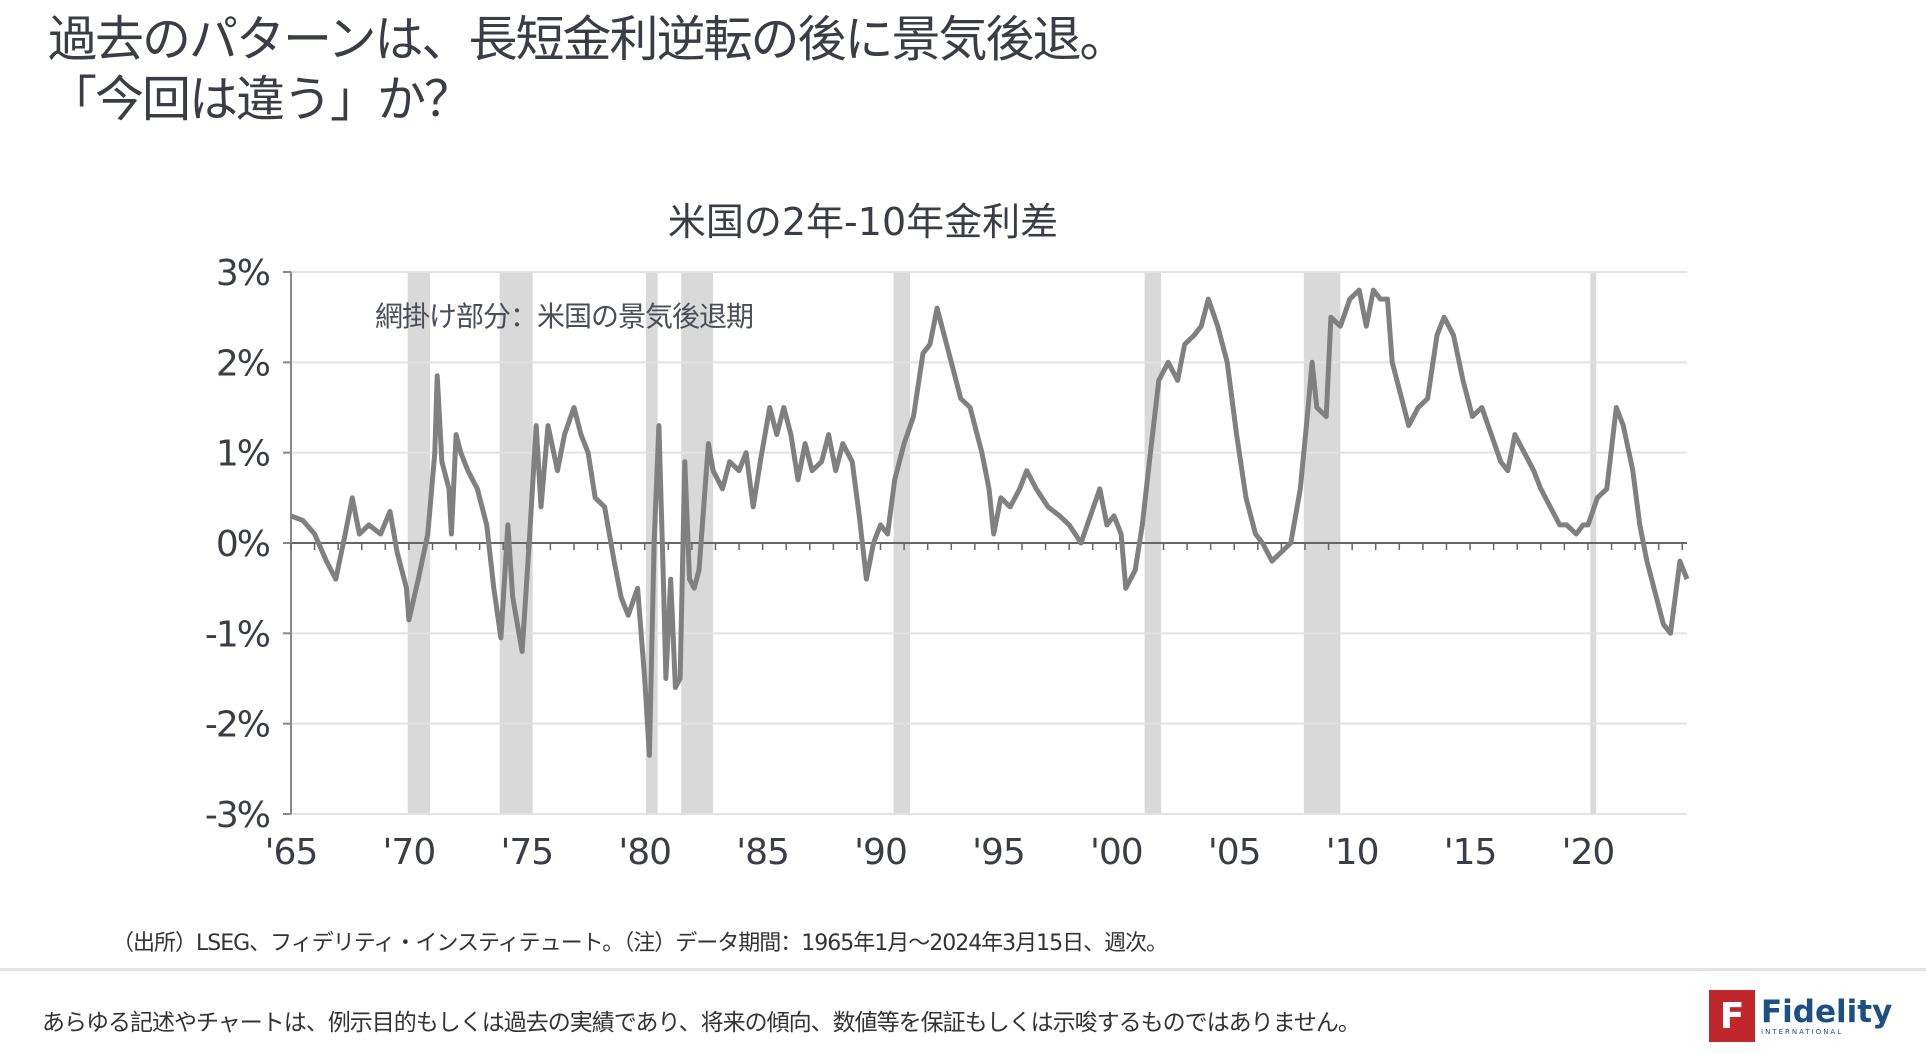 The height and width of the screenshot is (1054, 1926). What do you see at coordinates (863, 222) in the screenshot?
I see `chart-title: 米国の2年-10年金利差` at bounding box center [863, 222].